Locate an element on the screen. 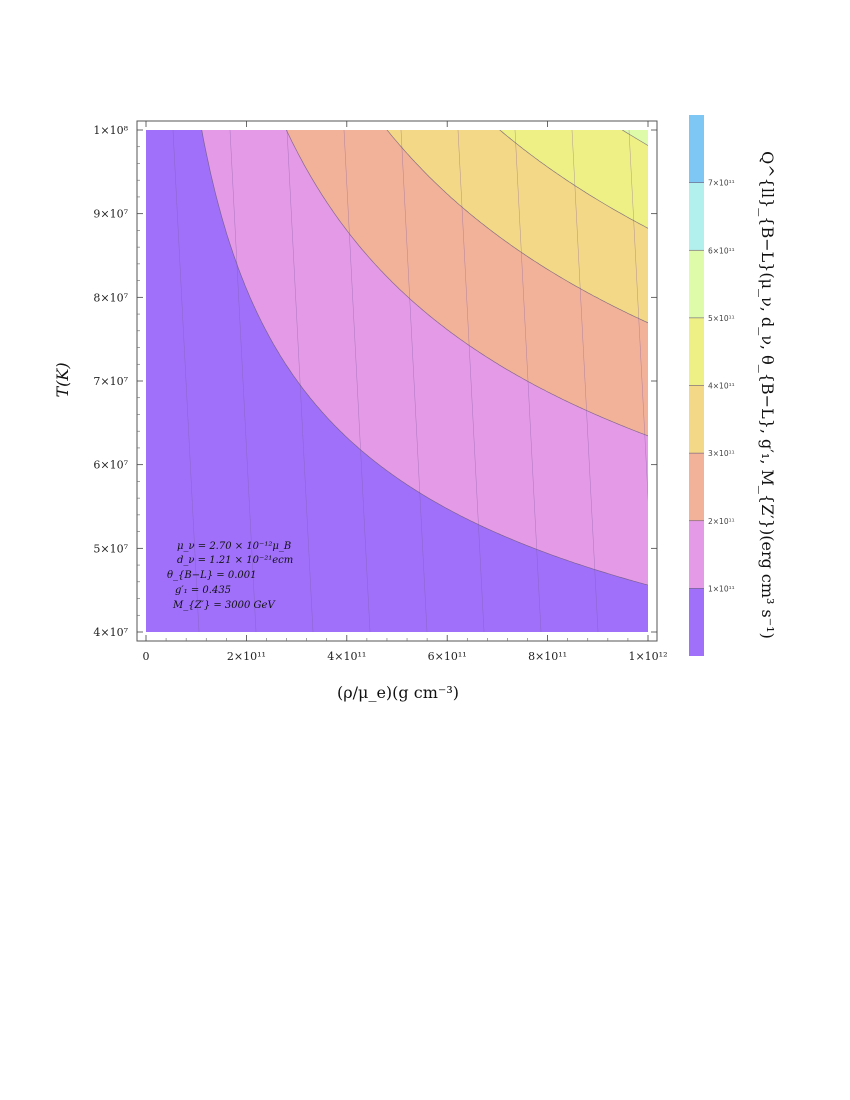  annotation-d-nu: d_ν = 1.21 × 10⁻²¹ecm is located at coordinates (235, 560).